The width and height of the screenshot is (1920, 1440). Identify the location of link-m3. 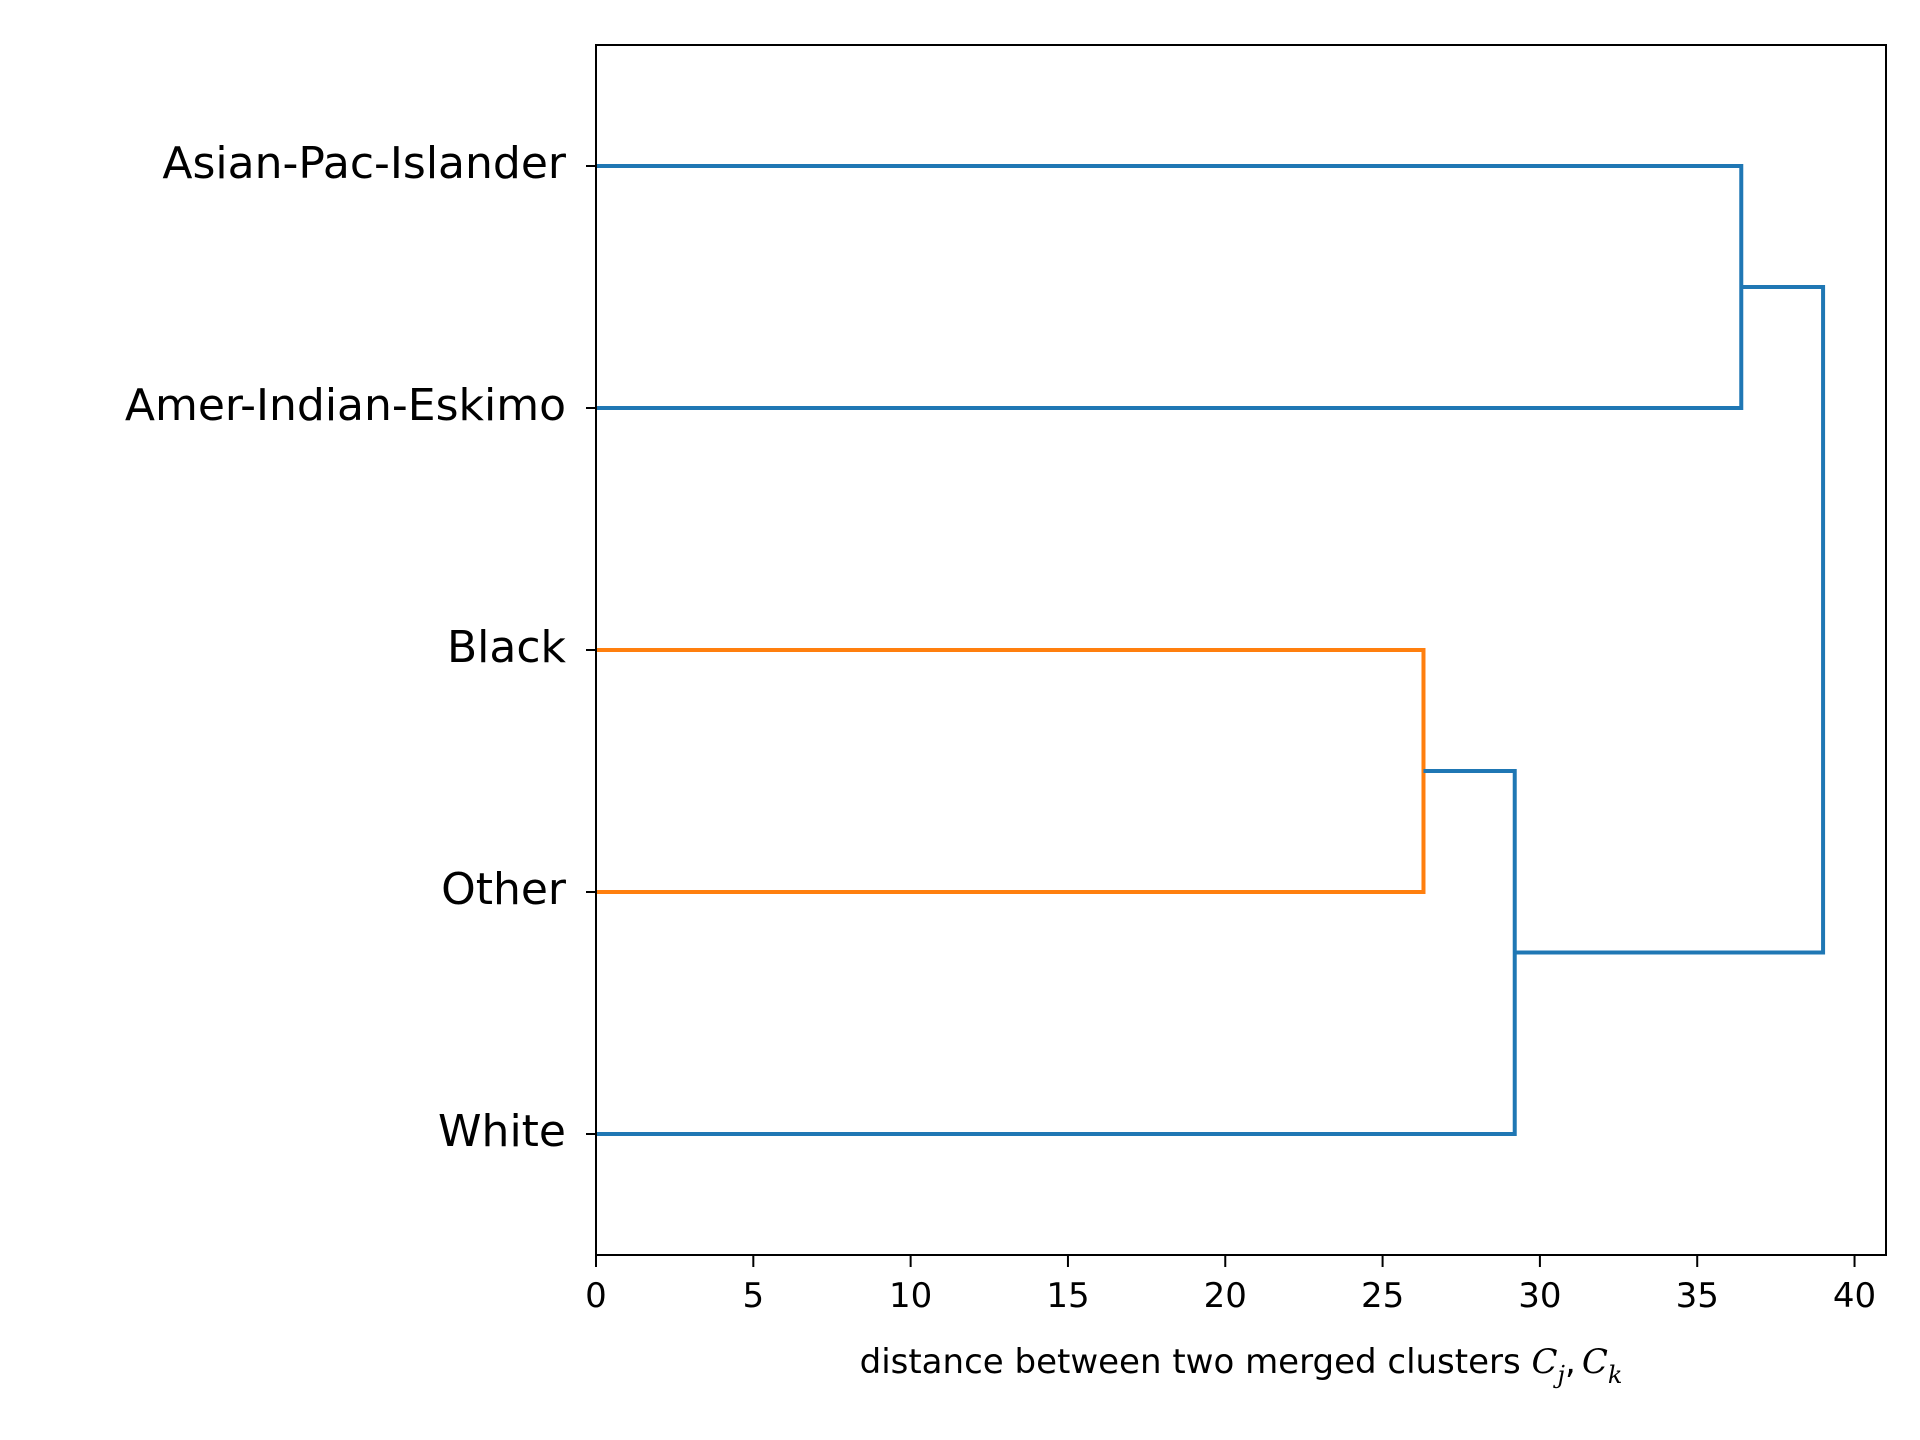
(1170, 287).